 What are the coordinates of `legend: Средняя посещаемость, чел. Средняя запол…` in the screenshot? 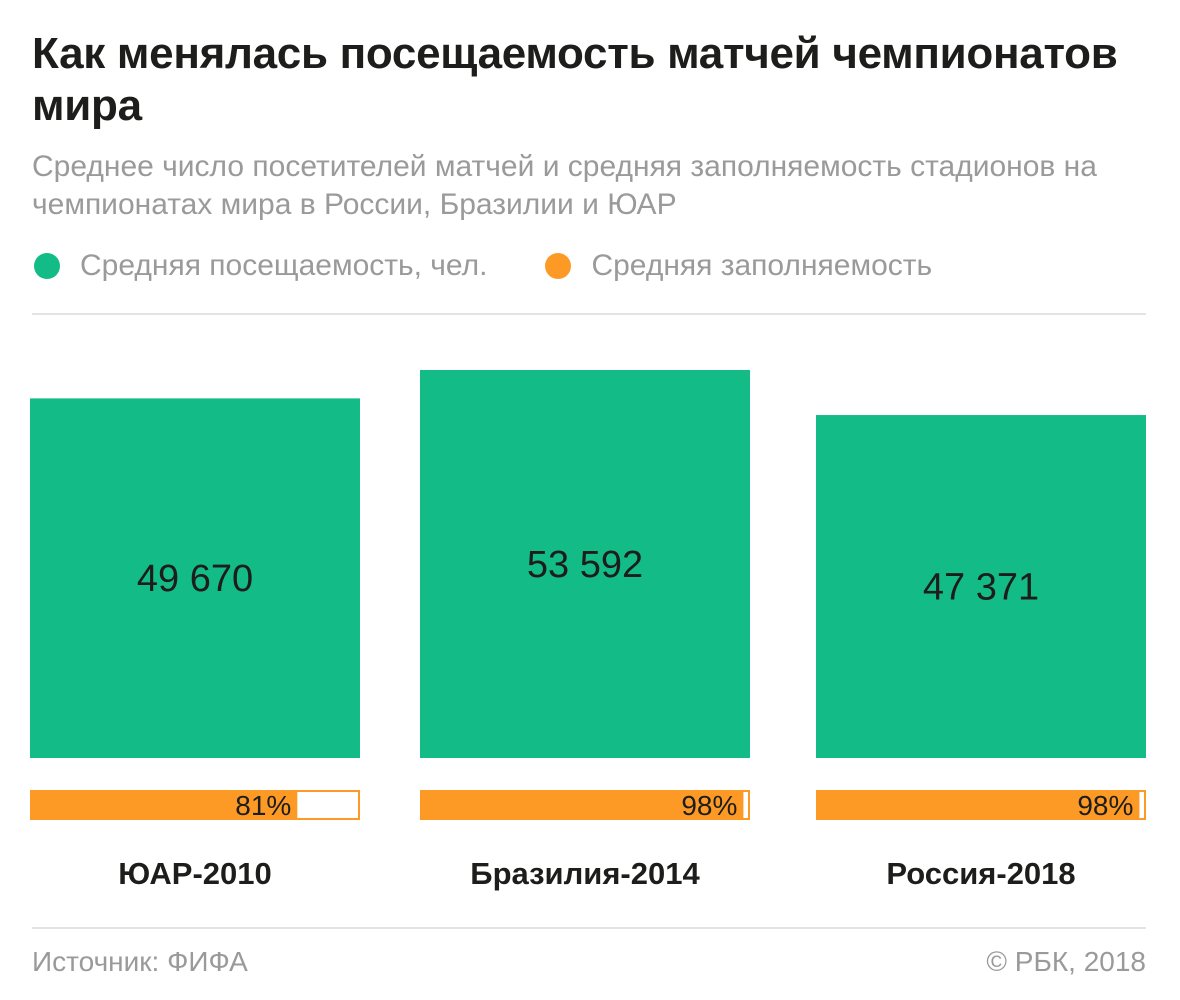 It's located at (512, 266).